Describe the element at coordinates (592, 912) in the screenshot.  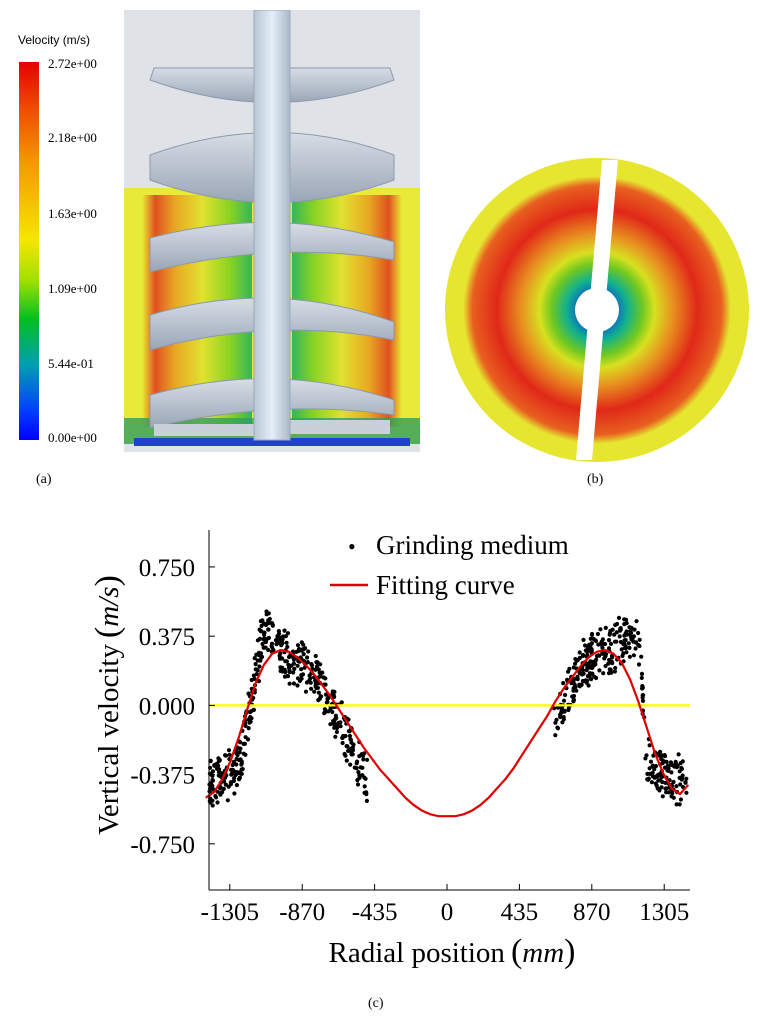
I see `x-tick-label: 870` at that location.